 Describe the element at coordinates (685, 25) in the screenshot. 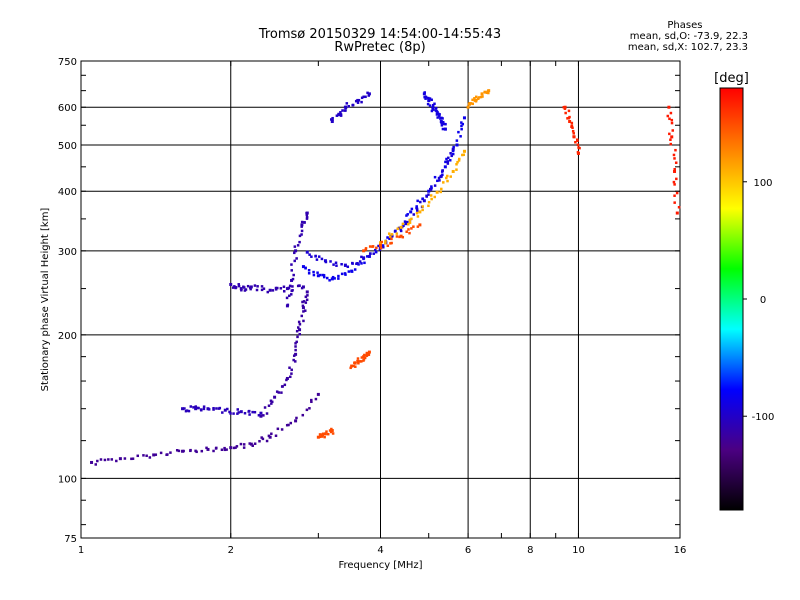

I see `phase-stats-header: Phases` at that location.